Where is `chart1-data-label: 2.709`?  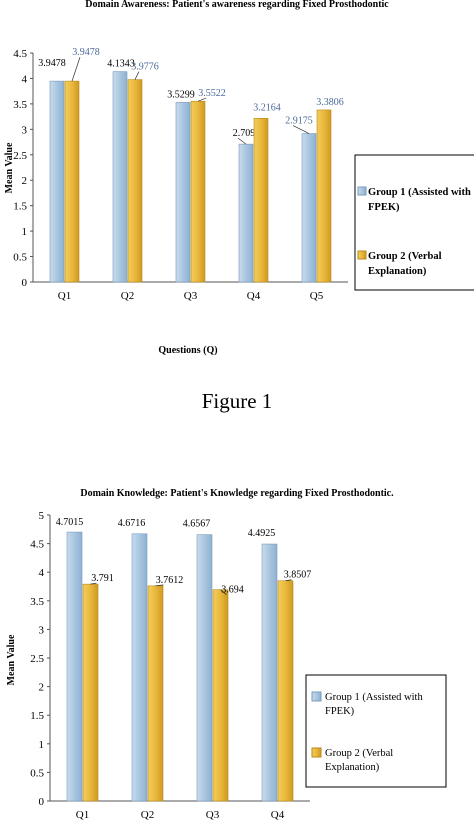
chart1-data-label: 2.709 is located at coordinates (244, 133).